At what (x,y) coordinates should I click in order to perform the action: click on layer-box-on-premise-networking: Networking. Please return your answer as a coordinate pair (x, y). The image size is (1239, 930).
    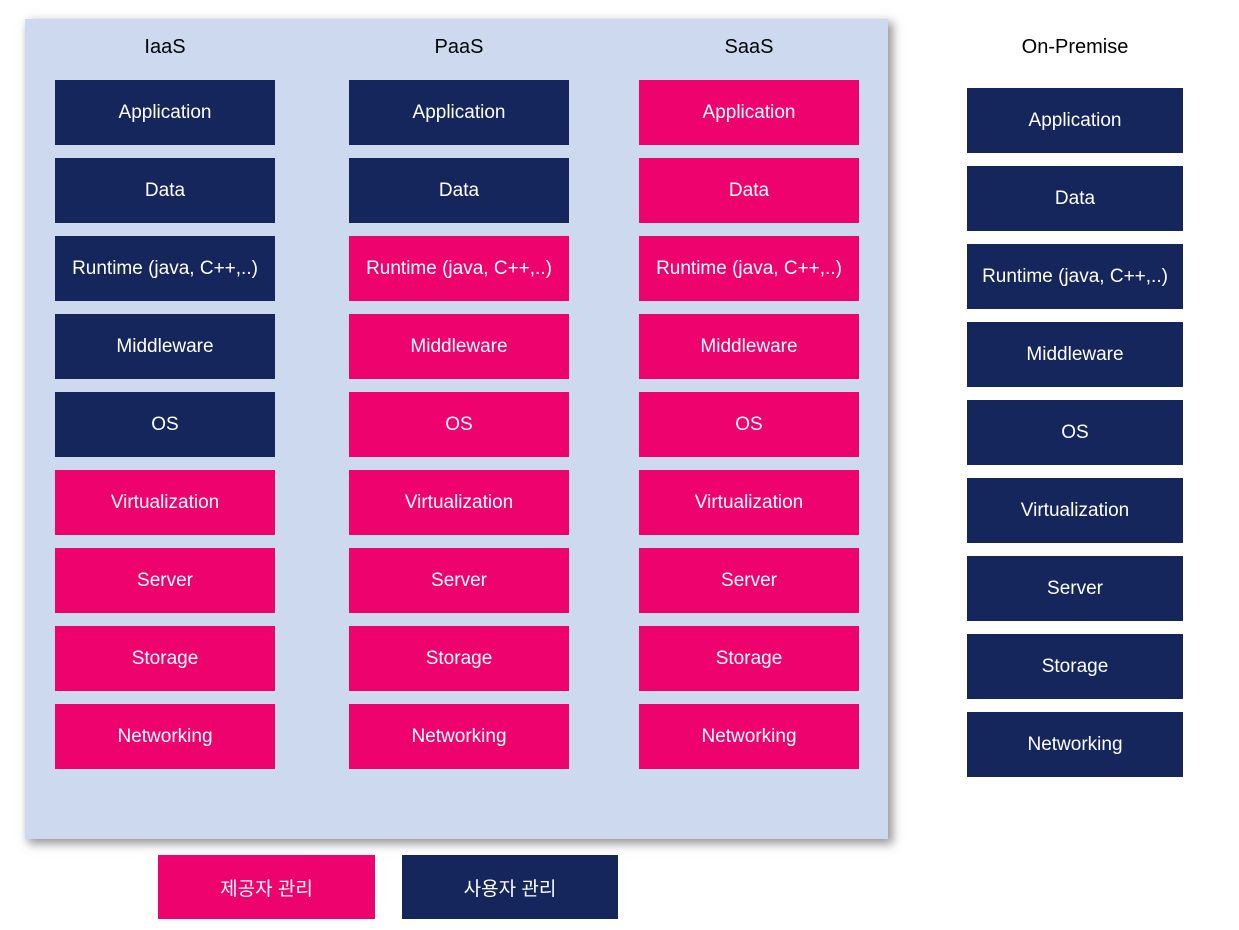
    Looking at the image, I should click on (1075, 744).